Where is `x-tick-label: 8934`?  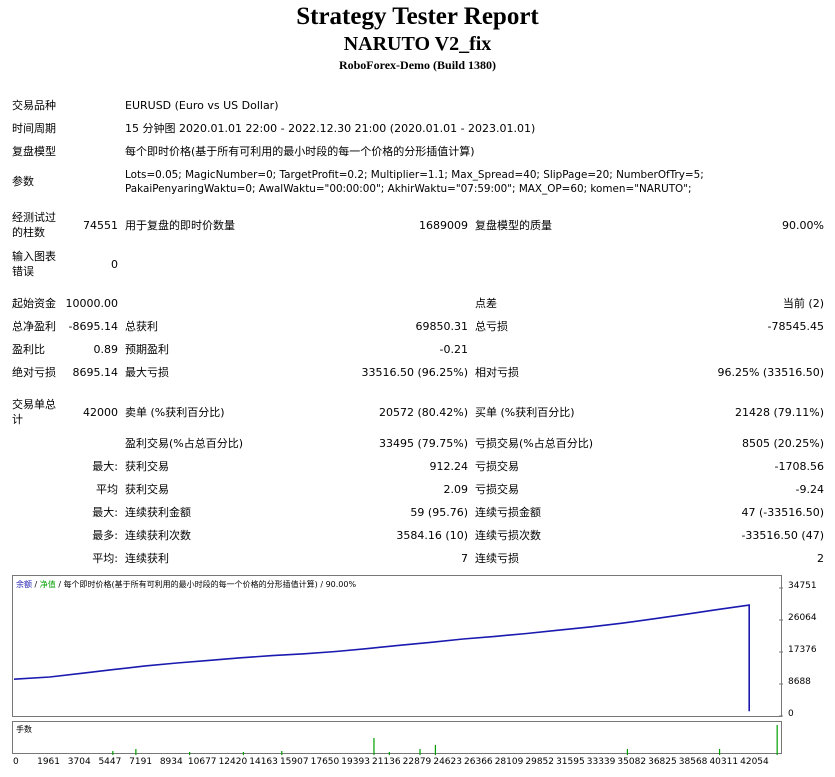
x-tick-label: 8934 is located at coordinates (171, 762).